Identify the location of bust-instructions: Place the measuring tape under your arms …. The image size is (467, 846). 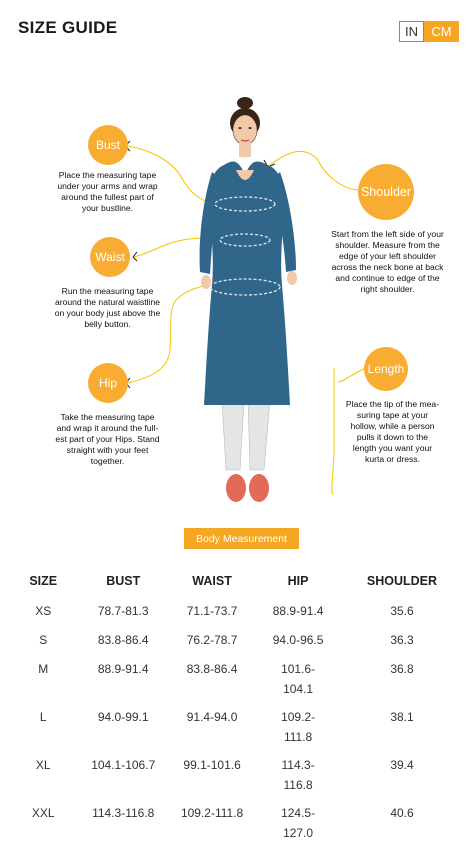
(107, 191).